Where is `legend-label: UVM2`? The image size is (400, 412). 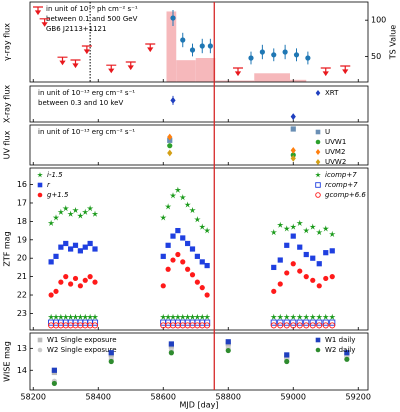 legend-label: UVM2 is located at coordinates (335, 152).